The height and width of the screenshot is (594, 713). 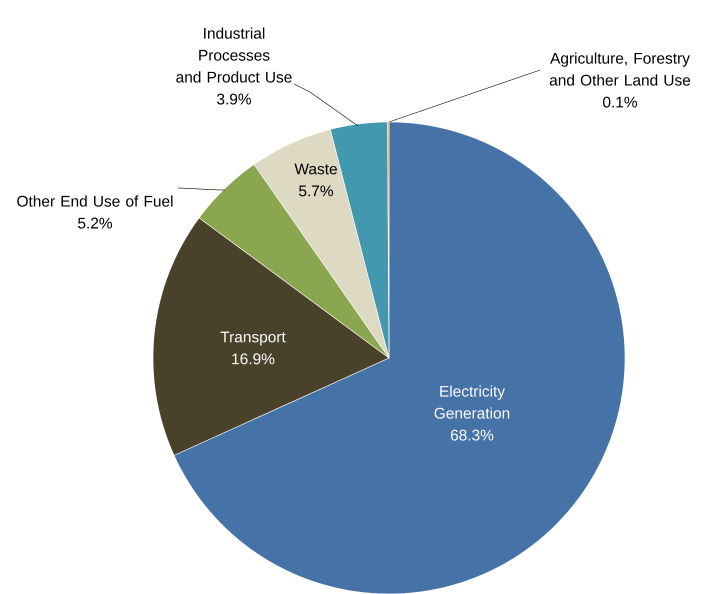 I want to click on data-label: 5.2%, so click(x=95, y=223).